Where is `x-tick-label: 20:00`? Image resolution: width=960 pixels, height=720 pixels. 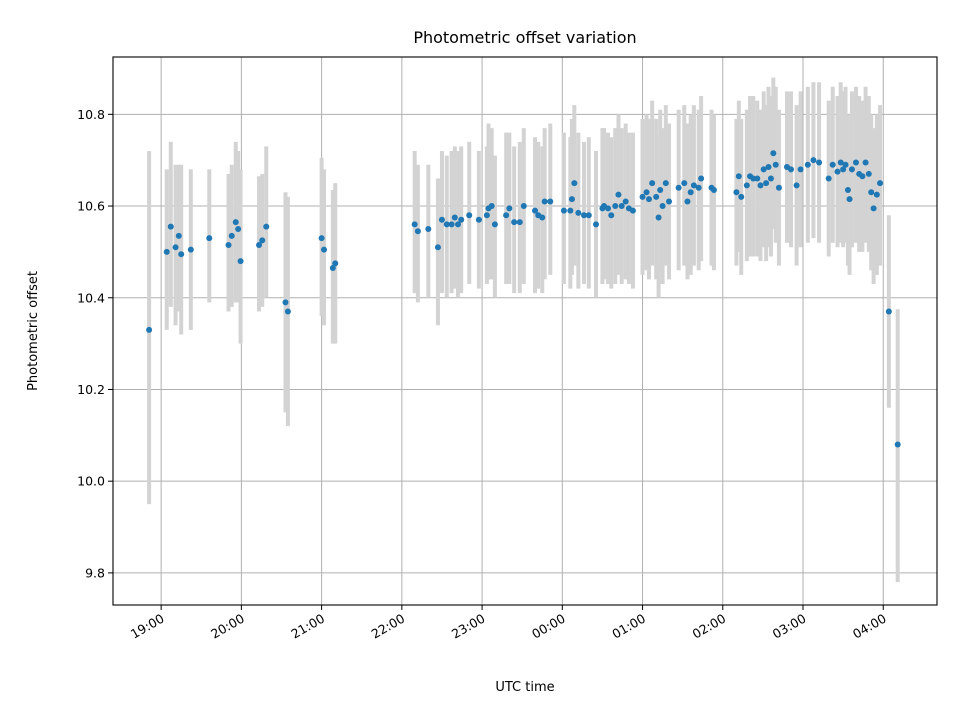
x-tick-label: 20:00 is located at coordinates (227, 626).